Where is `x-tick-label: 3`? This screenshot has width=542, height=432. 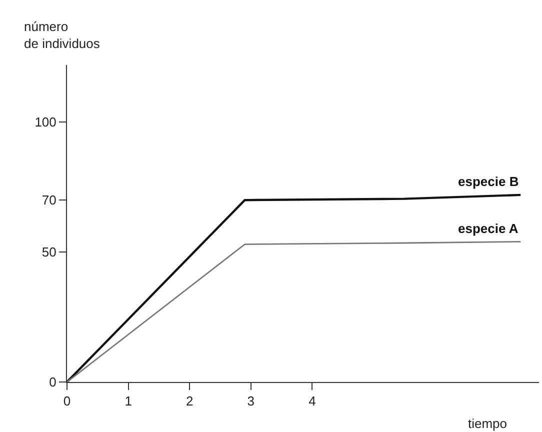 x-tick-label: 3 is located at coordinates (251, 401).